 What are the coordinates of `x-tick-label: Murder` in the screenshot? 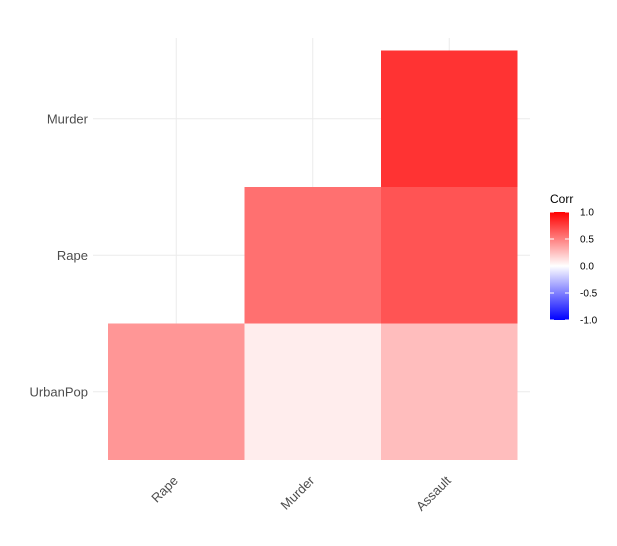 It's located at (298, 492).